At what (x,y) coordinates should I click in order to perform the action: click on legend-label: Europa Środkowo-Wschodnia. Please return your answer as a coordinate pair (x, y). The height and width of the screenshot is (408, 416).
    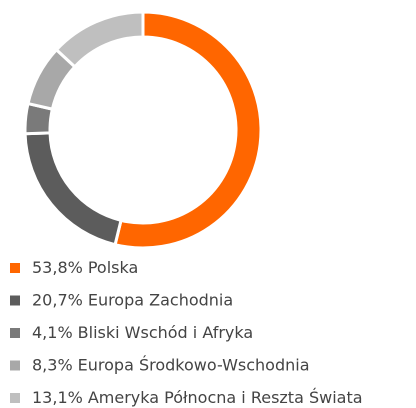
    Looking at the image, I should click on (194, 364).